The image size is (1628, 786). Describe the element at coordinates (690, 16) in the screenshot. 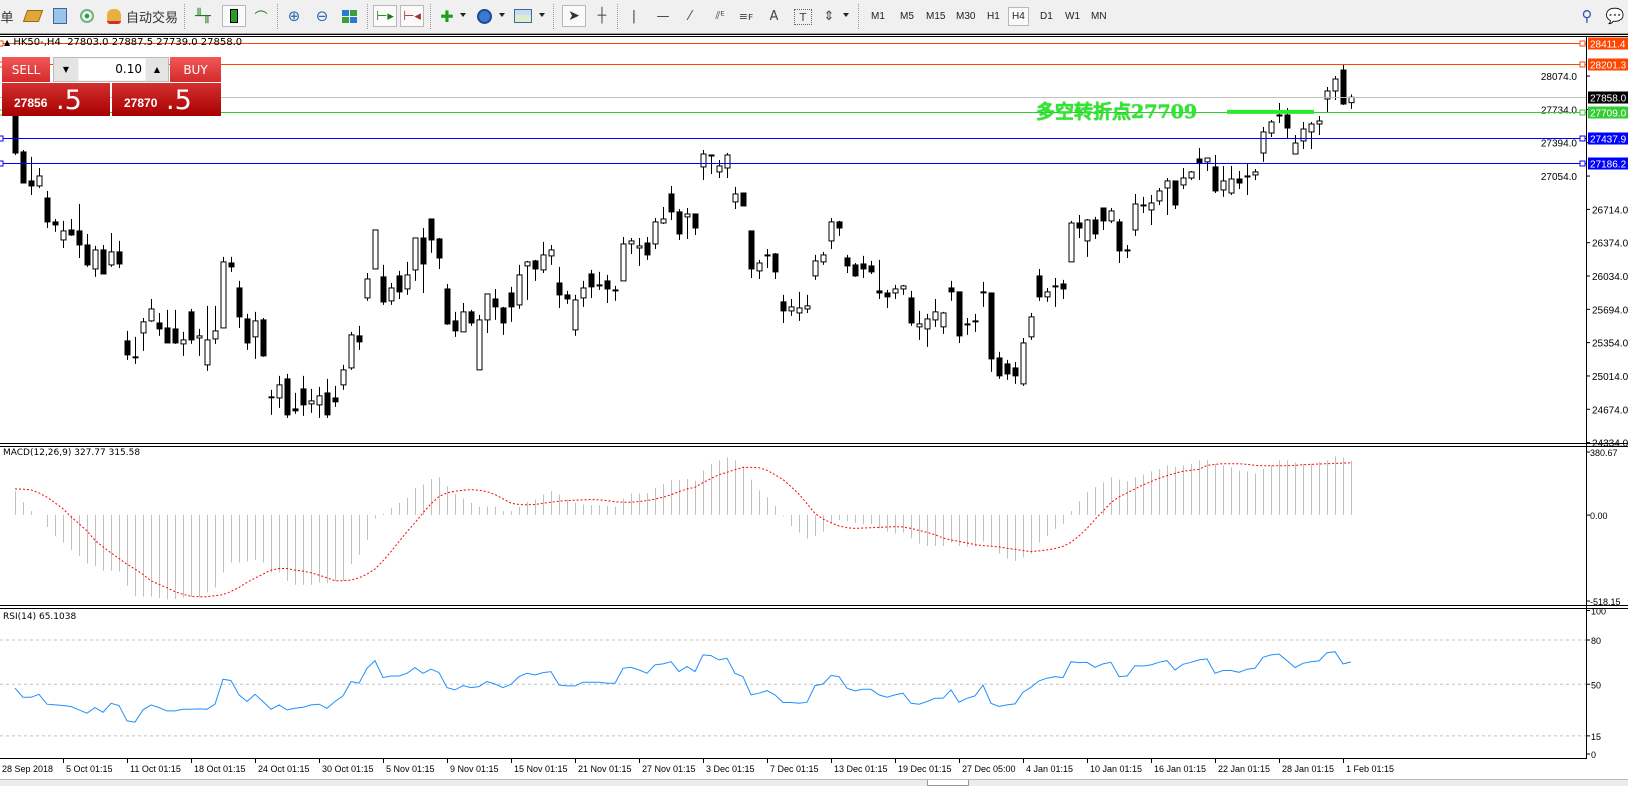

I see `trendline-icon: ⁄` at that location.